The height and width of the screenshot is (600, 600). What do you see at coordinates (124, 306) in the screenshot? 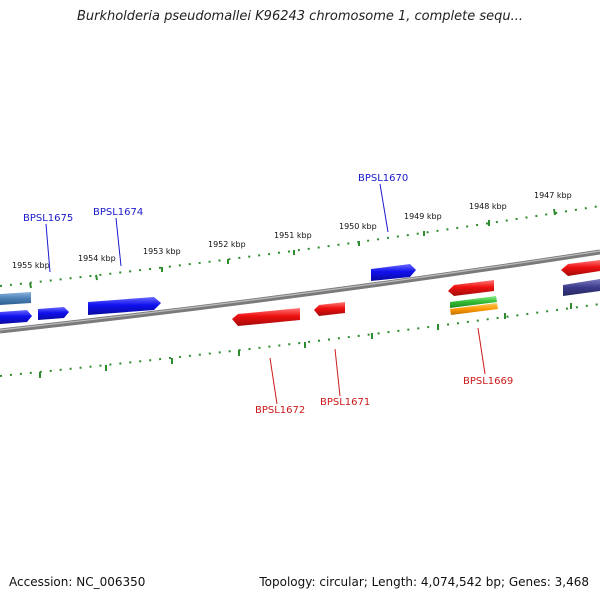
I see `gene-bpsl1674` at bounding box center [124, 306].